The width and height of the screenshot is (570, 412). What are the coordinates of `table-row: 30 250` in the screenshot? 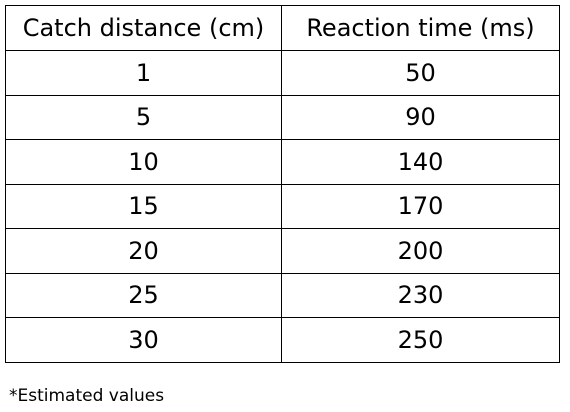 It's located at (282, 340).